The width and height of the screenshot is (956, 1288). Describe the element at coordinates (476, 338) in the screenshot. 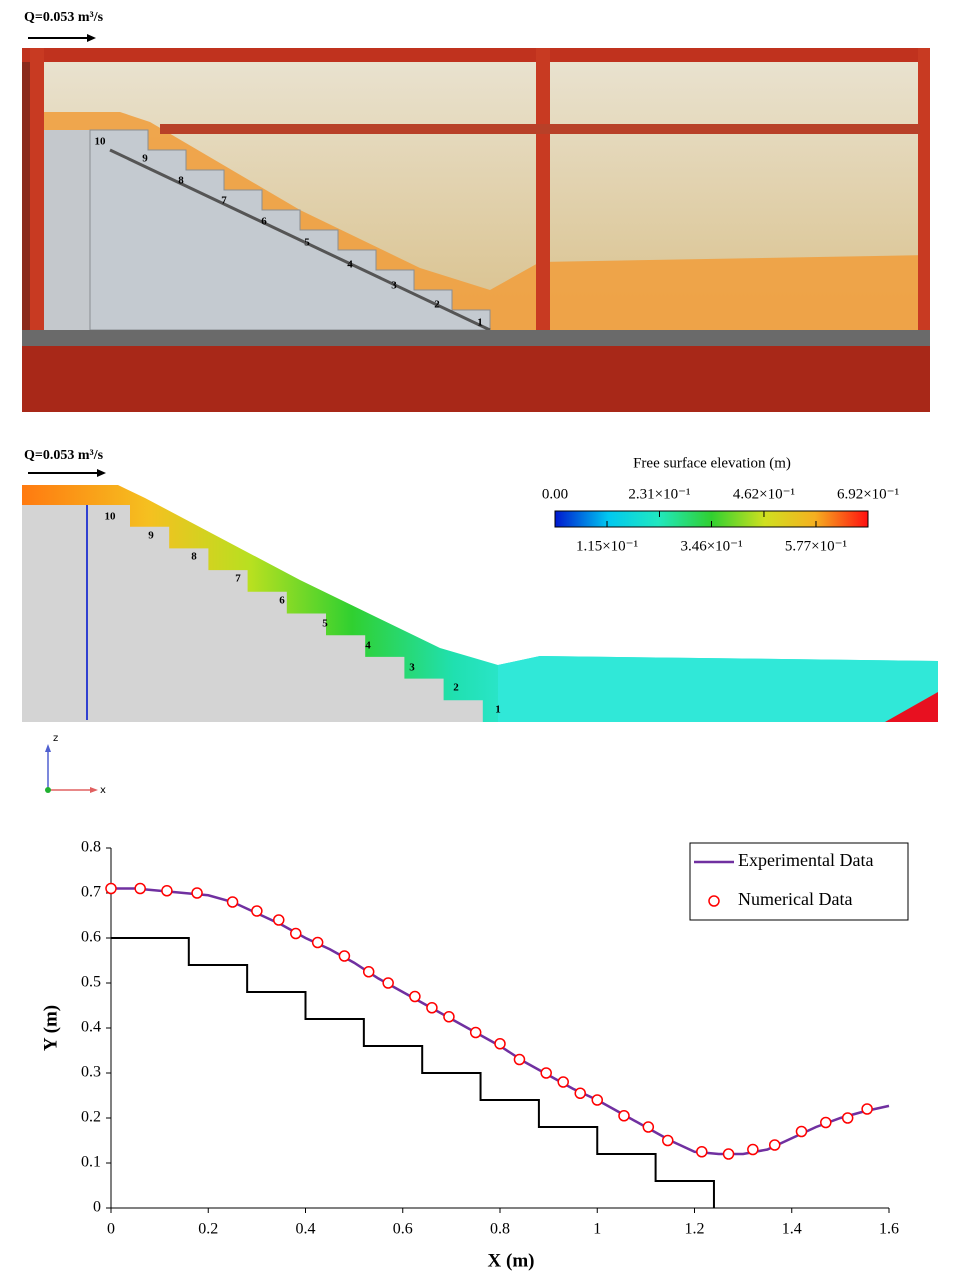

I see `channel-bed` at that location.